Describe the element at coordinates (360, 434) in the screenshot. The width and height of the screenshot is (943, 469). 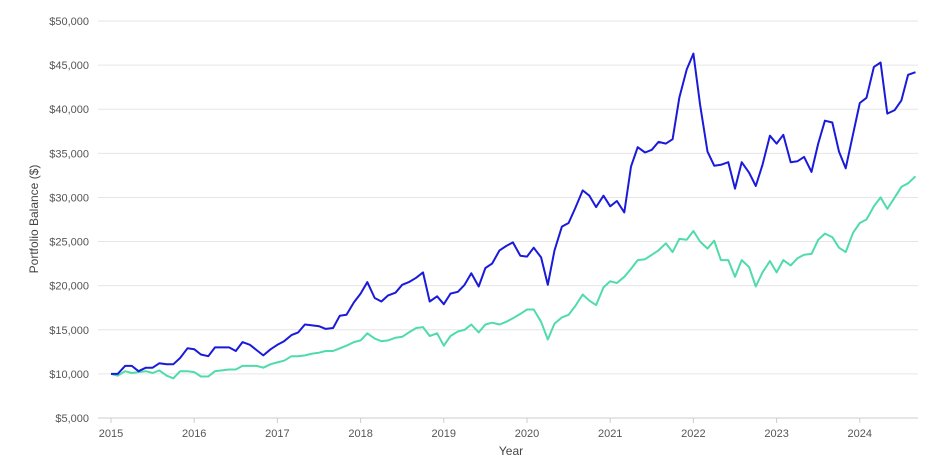
I see `x-tick-label: 2018` at that location.